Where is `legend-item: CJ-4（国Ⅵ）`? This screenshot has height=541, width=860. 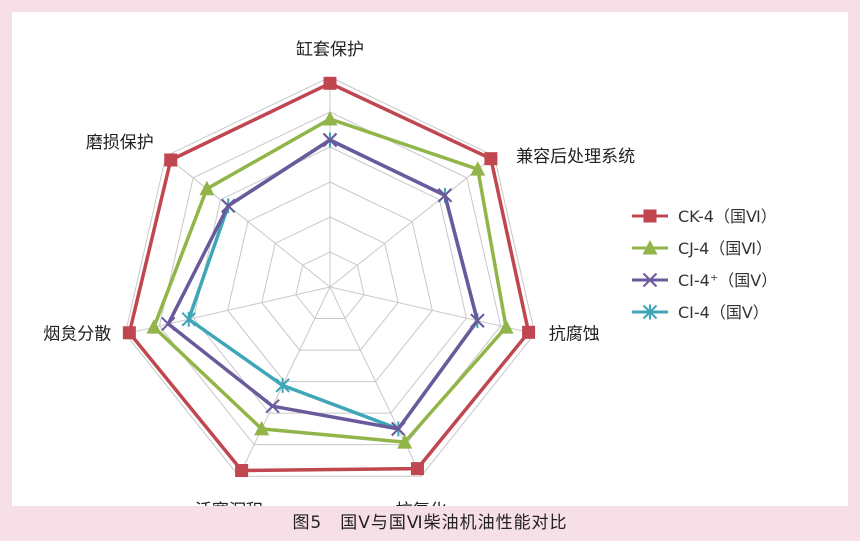
legend-item: CJ-4（国Ⅵ） is located at coordinates (702, 248).